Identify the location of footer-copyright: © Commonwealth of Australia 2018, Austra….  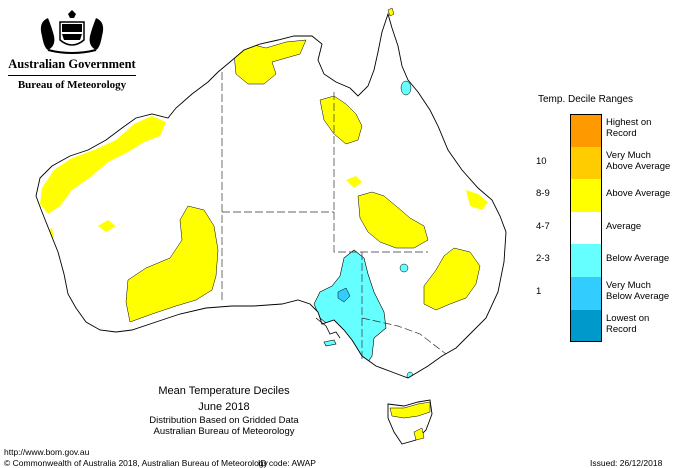
(136, 463).